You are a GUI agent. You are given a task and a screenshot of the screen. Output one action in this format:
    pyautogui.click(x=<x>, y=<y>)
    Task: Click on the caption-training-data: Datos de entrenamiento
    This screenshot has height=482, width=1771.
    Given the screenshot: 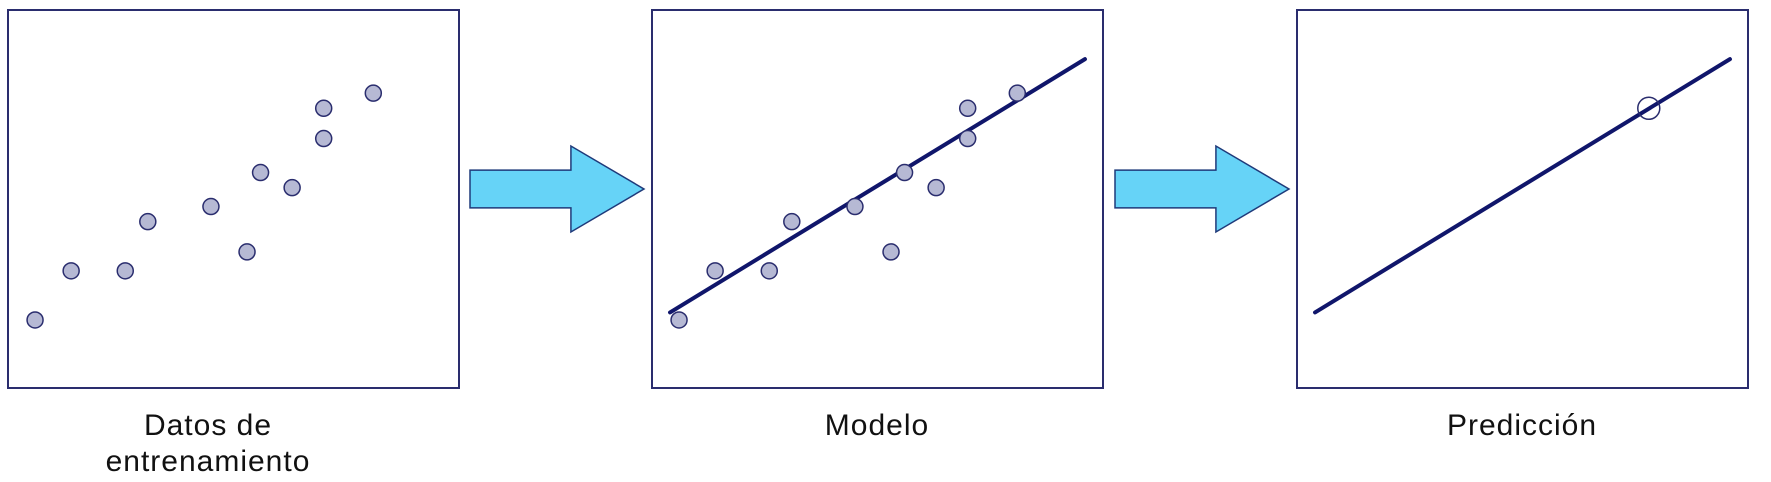 What is the action you would take?
    pyautogui.click(x=208, y=444)
    